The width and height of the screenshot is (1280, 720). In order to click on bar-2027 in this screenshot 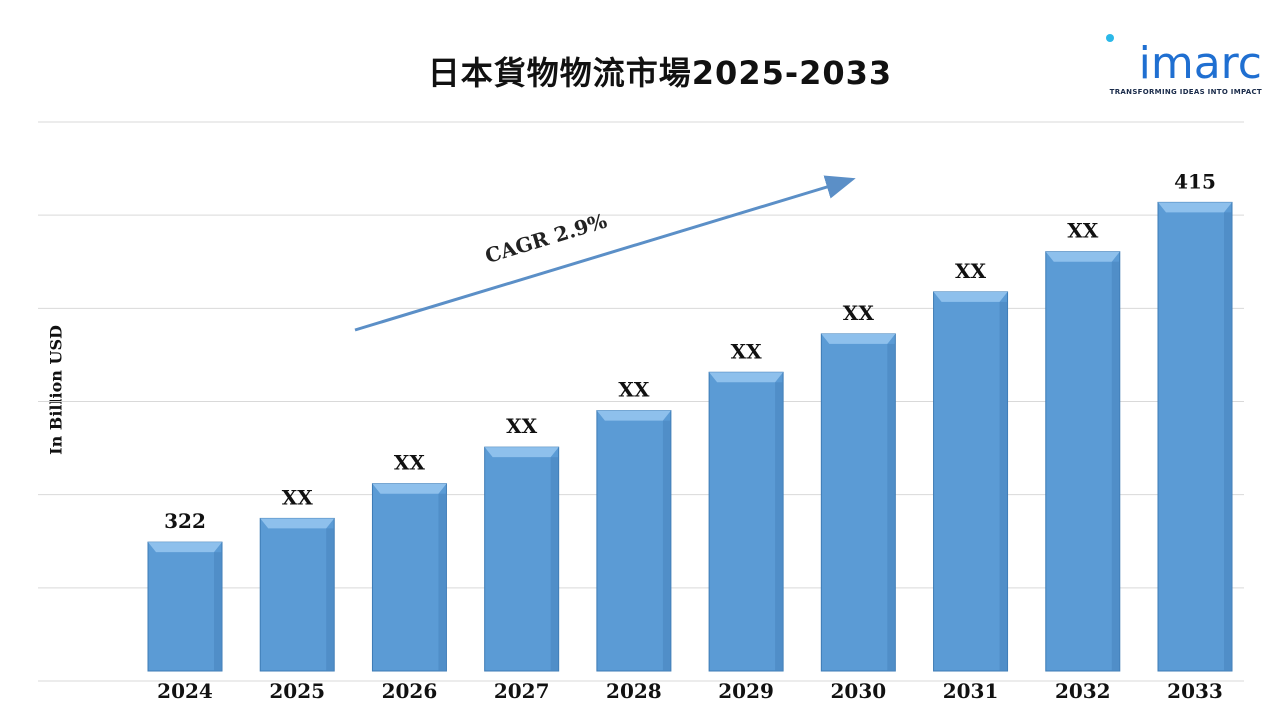, I will do `click(522, 559)`.